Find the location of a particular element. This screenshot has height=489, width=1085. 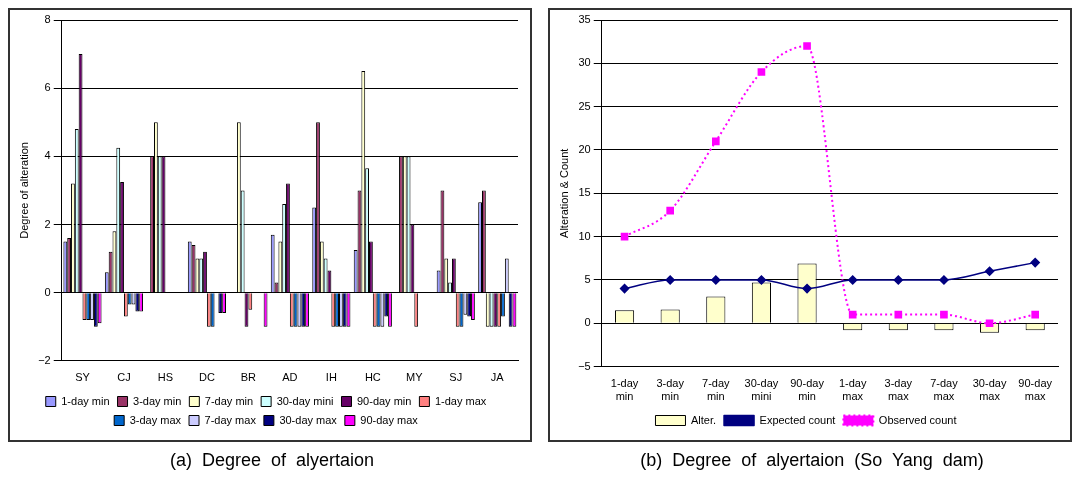

x-tick-label: JA is located at coordinates (497, 377).